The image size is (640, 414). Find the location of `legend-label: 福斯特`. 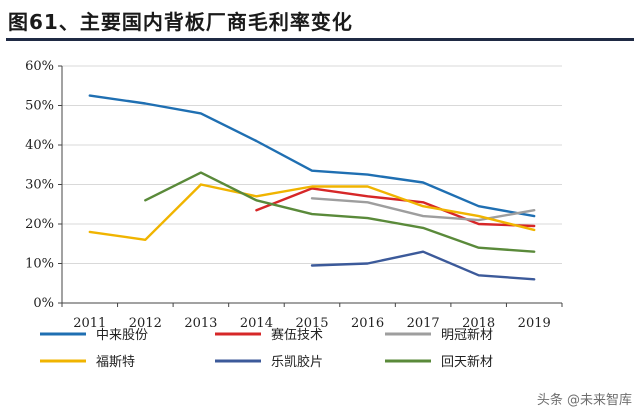

legend-label: 福斯特 is located at coordinates (115, 362).